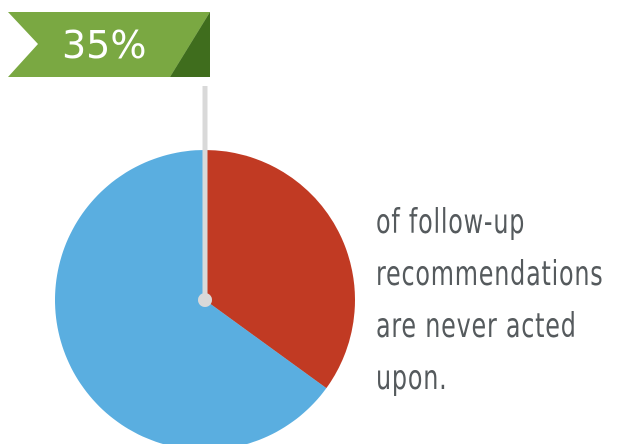  I want to click on caption-line-4: upon., so click(412, 378).